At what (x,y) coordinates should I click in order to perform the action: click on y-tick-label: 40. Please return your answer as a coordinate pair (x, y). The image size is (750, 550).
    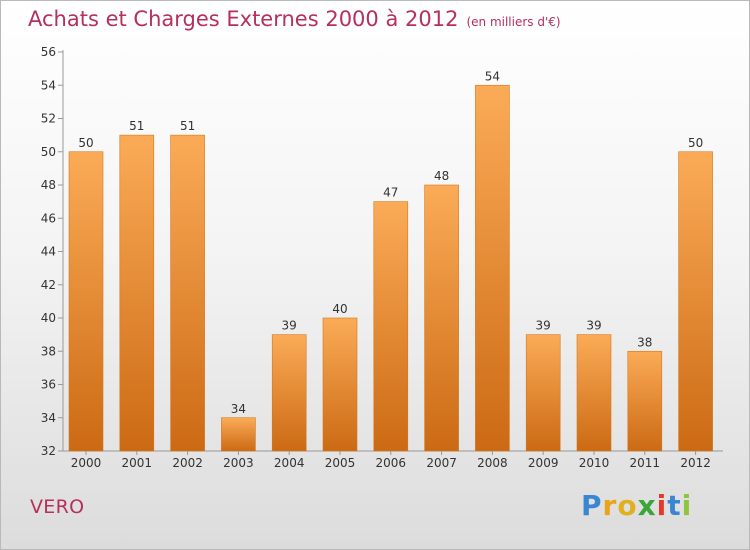
    Looking at the image, I should click on (48, 318).